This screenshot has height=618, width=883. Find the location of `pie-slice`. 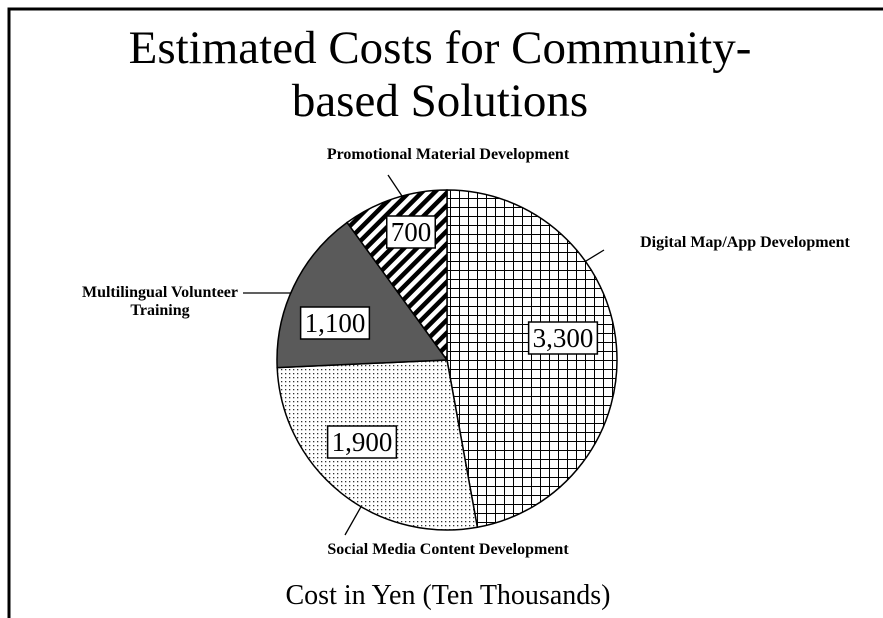

pie-slice is located at coordinates (532, 359).